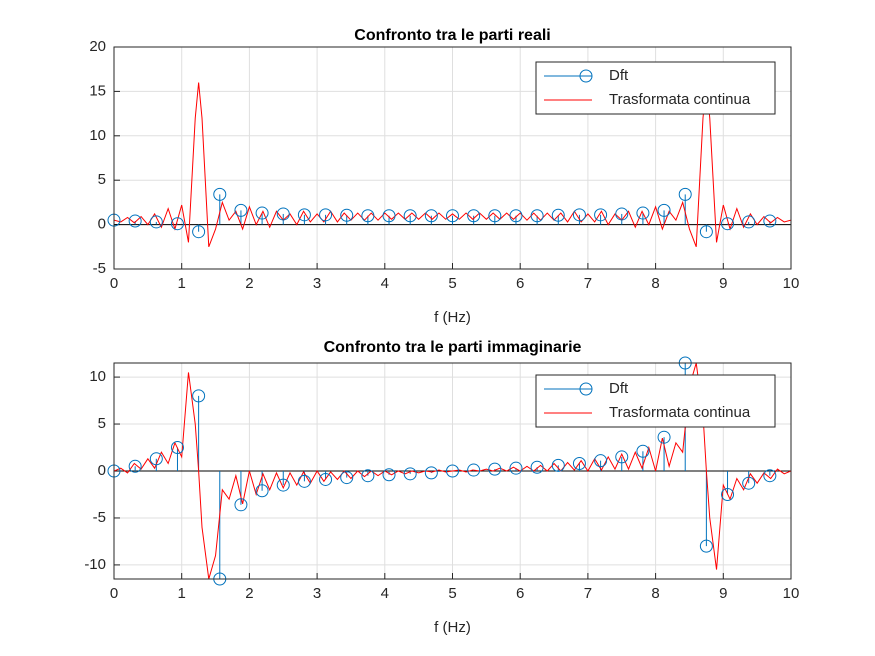 Image resolution: width=875 pixels, height=656 pixels. I want to click on chart-title: Confronto tra le parti reali, so click(452, 35).